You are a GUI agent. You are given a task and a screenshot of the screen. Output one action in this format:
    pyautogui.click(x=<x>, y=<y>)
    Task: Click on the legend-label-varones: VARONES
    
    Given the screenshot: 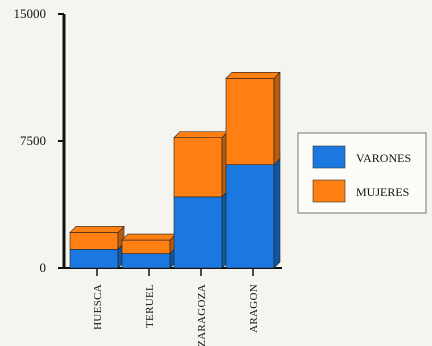 What is the action you would take?
    pyautogui.click(x=383, y=158)
    